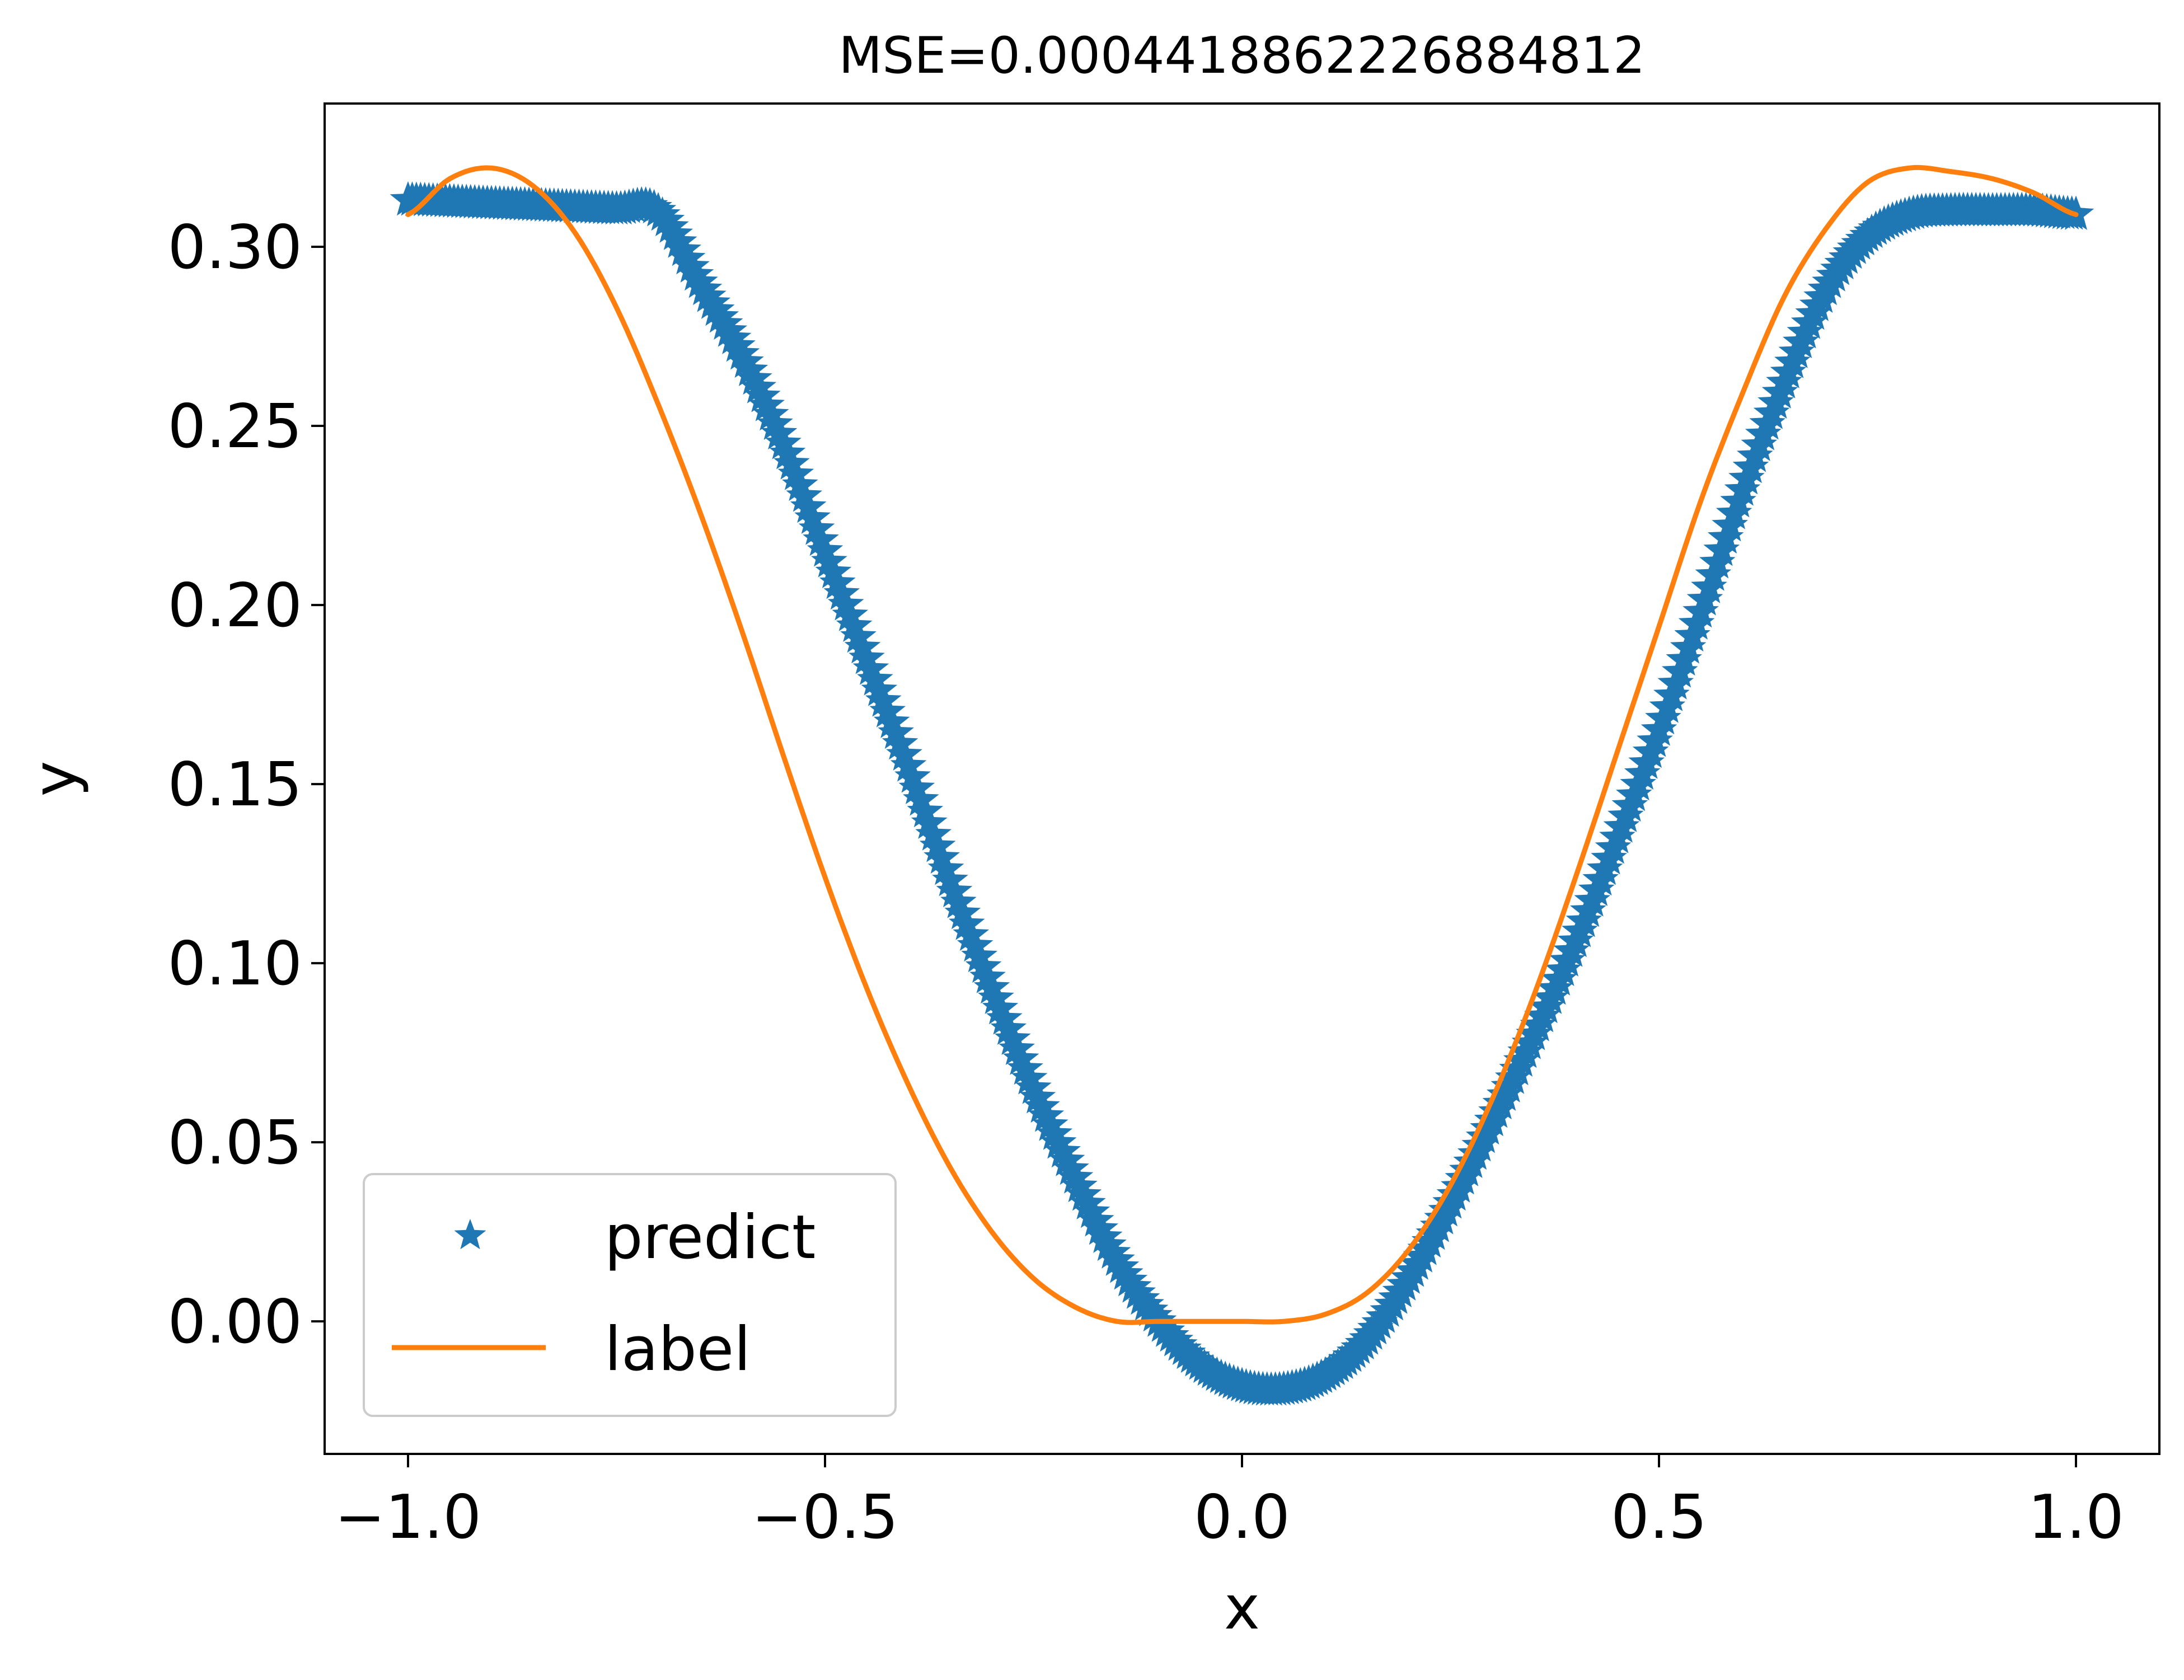  I want to click on legend-label: label, so click(678, 1350).